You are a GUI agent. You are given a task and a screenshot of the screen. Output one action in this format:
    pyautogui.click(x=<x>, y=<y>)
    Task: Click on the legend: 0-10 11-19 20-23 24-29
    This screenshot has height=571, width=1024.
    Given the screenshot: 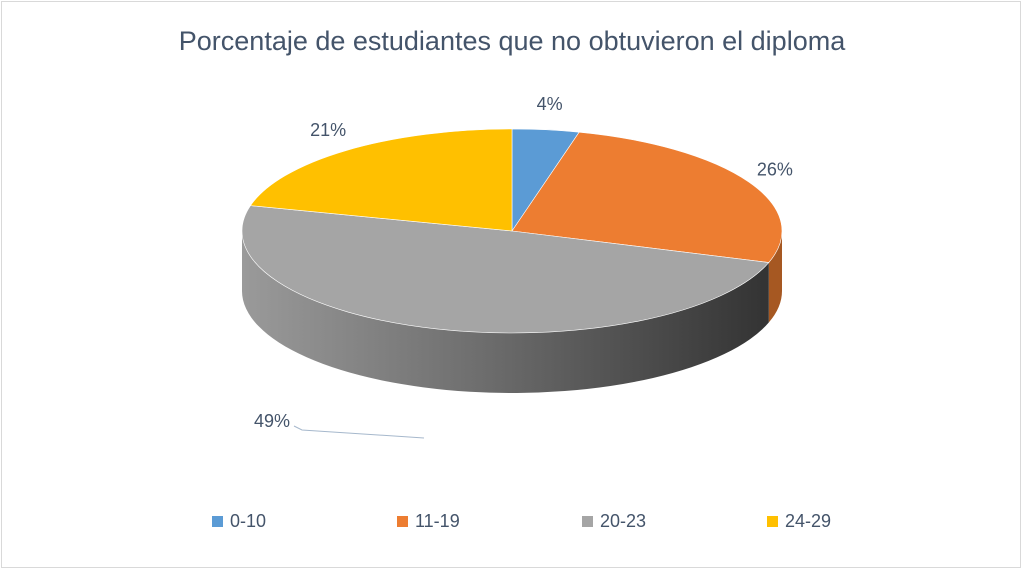 What is the action you would take?
    pyautogui.click(x=512, y=526)
    